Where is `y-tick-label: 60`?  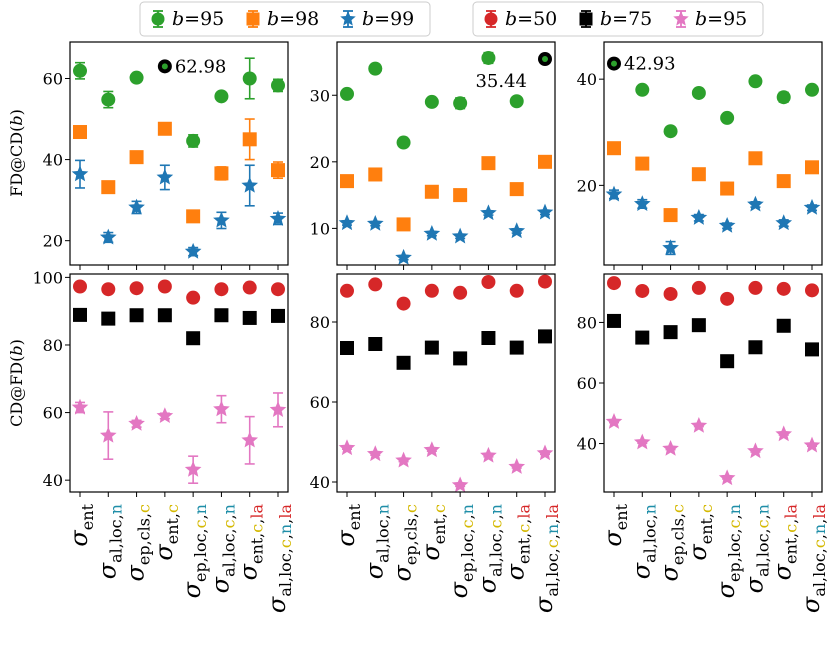 y-tick-label: 60 is located at coordinates (587, 383).